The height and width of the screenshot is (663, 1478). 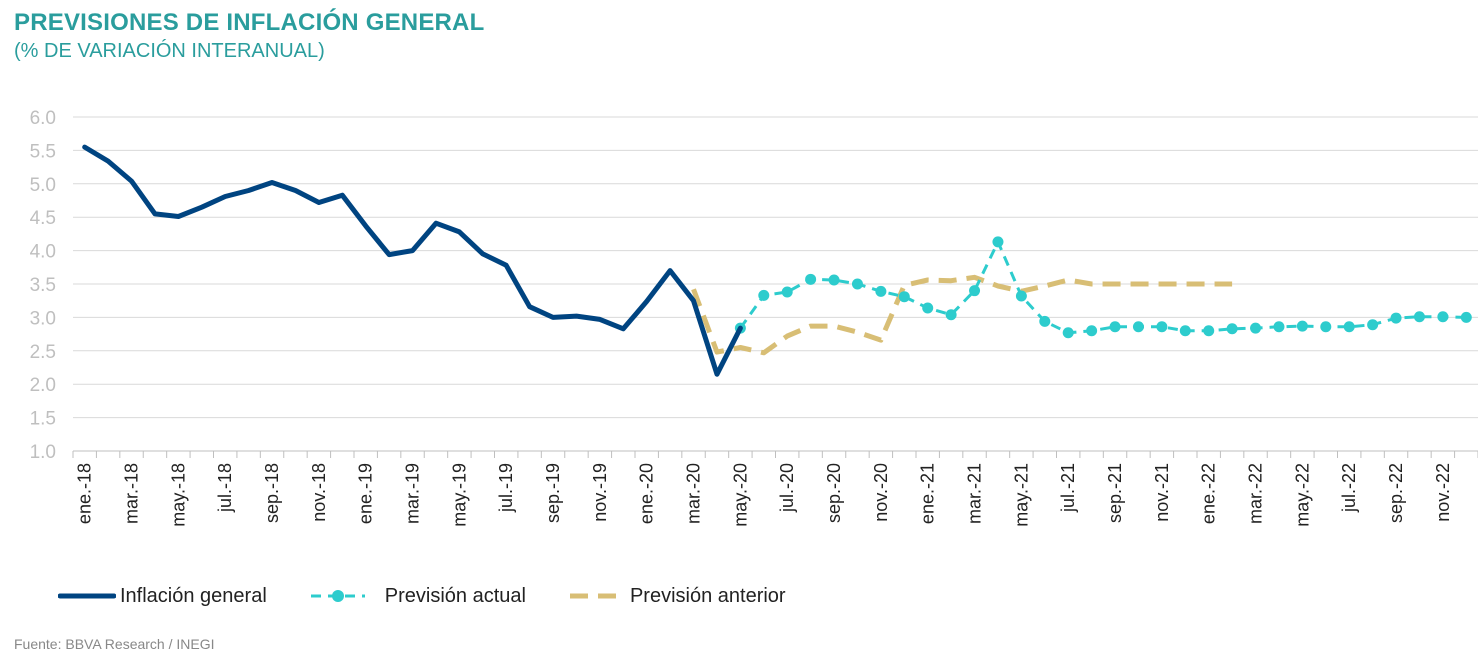 I want to click on y-tick-label: 5.0, so click(x=43, y=185).